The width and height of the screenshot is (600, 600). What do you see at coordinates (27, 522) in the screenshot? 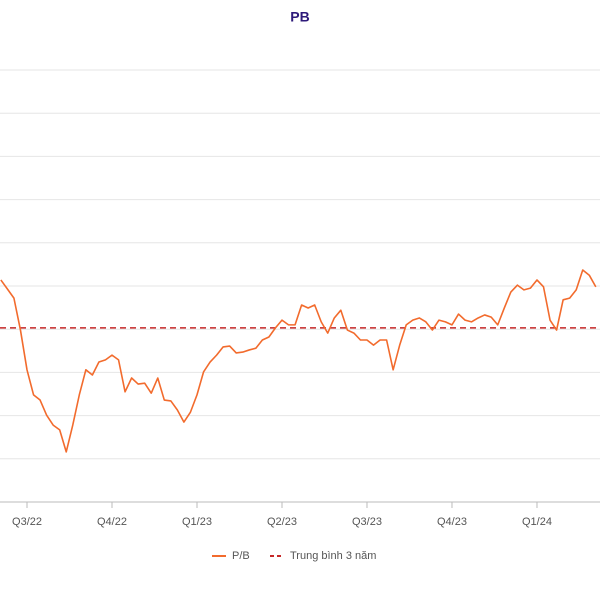
I see `x-tick-label: Q3/22` at bounding box center [27, 522].